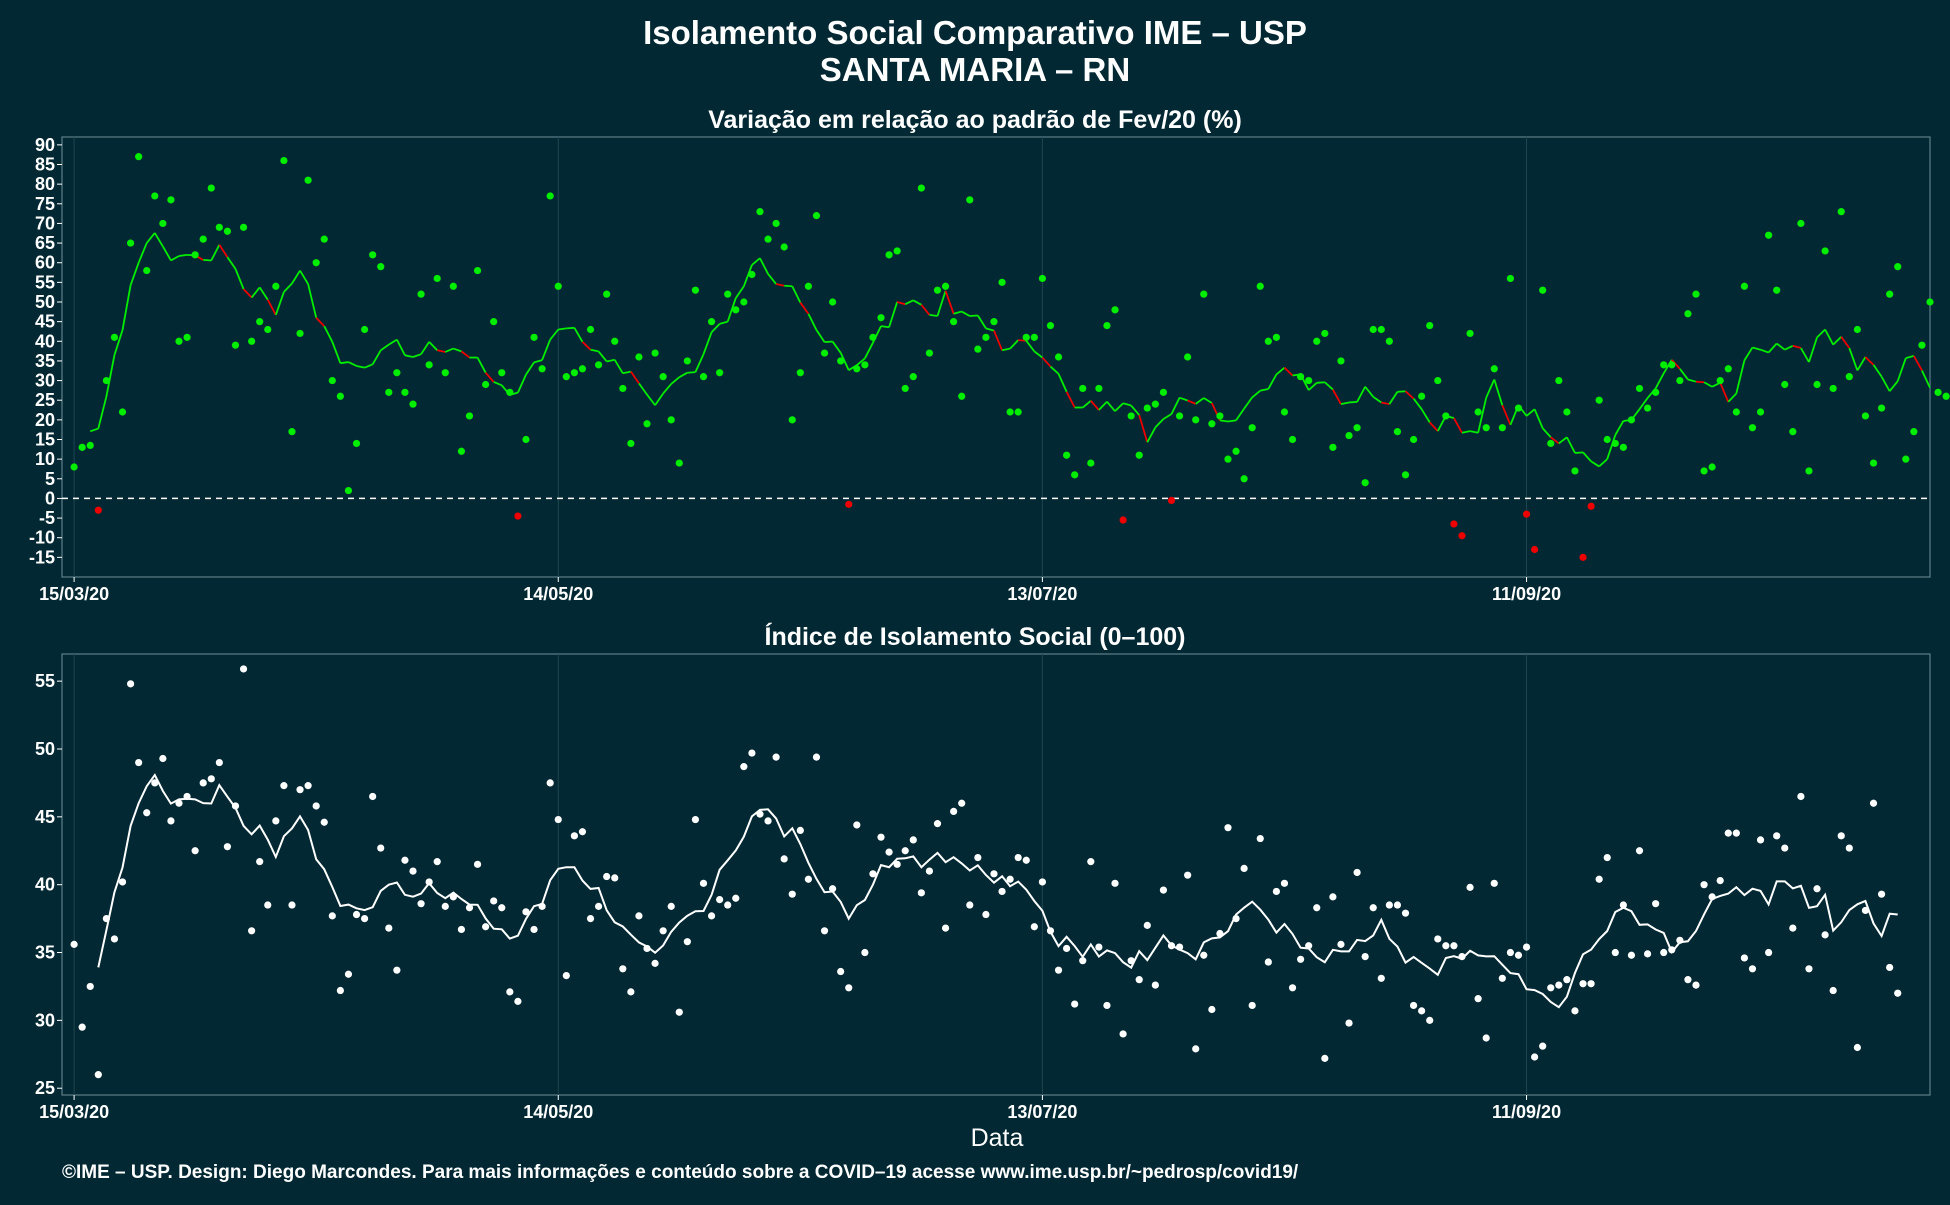 This screenshot has height=1205, width=1950. I want to click on panel1-y-tick-label: 55, so click(45, 282).